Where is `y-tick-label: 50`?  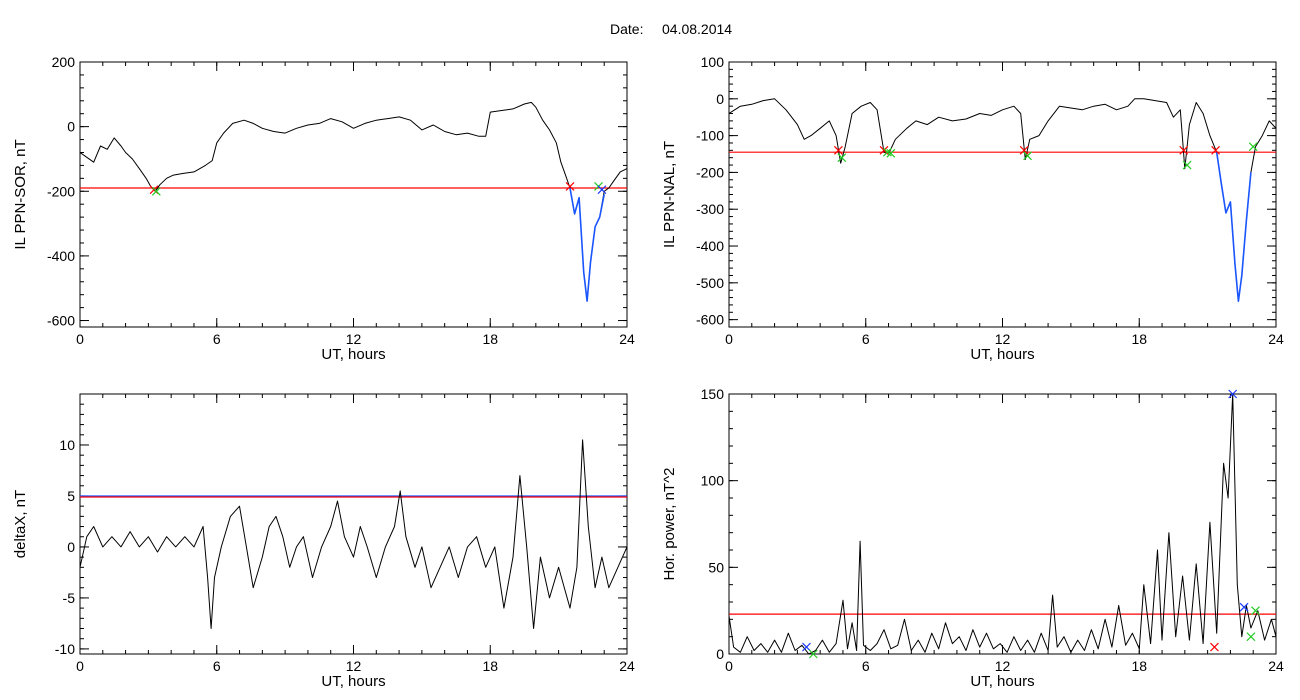 y-tick-label: 50 is located at coordinates (716, 567).